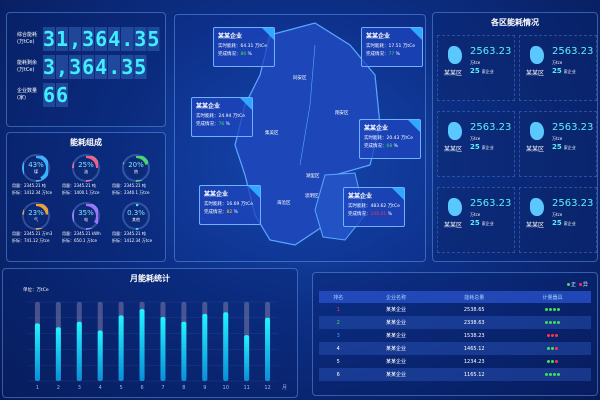 This screenshot has height=400, width=600. Describe the element at coordinates (455, 309) in the screenshot. I see `table-row: 1 某某企业 2538.65` at that location.